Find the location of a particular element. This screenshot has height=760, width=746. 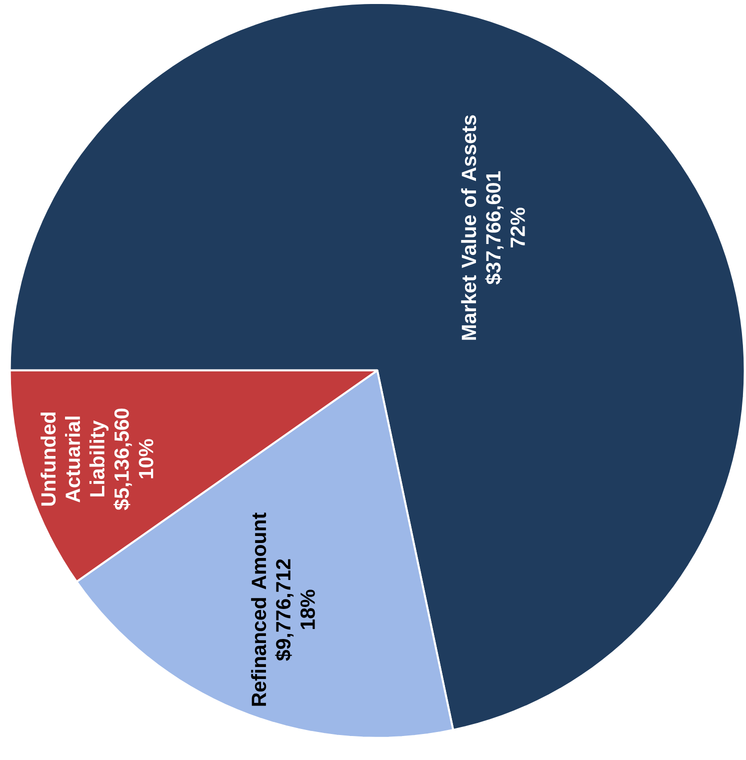

data-label: $37,766,601 is located at coordinates (494, 227).